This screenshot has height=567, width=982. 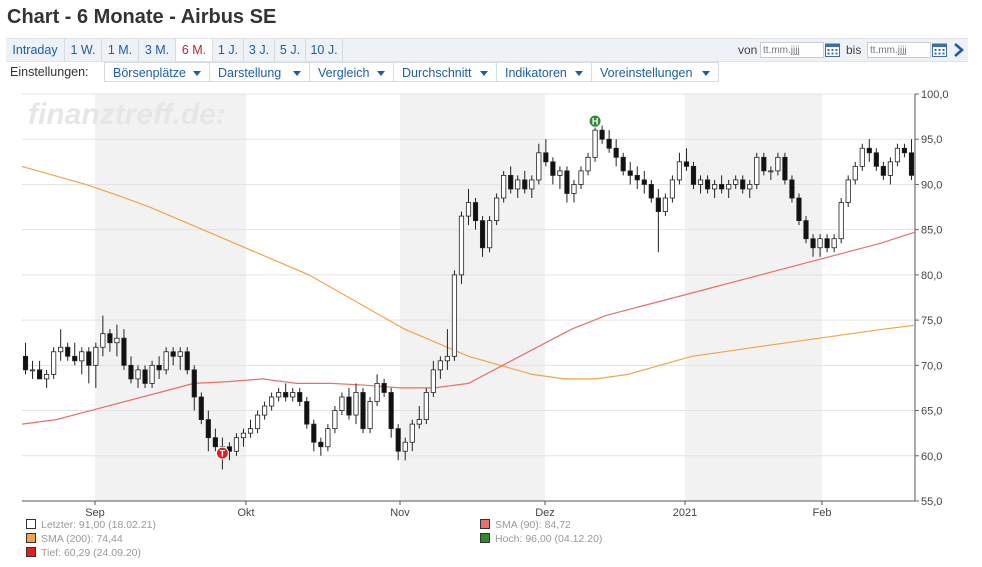 I want to click on y-tick-label: 85,0, so click(x=931, y=231).